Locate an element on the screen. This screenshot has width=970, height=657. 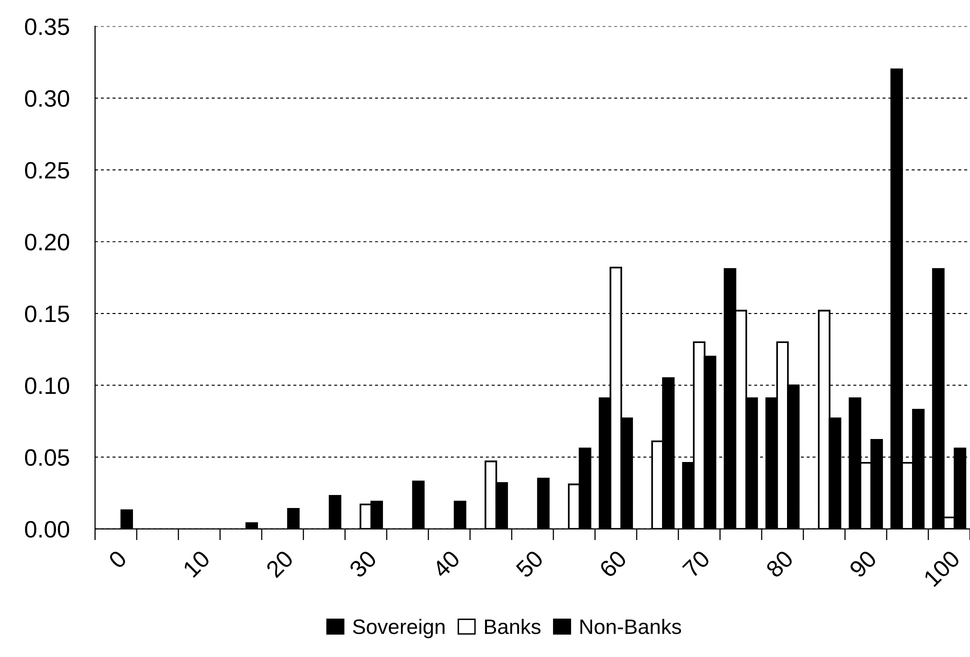
y-tick-label: 0.20 is located at coordinates (47, 242).